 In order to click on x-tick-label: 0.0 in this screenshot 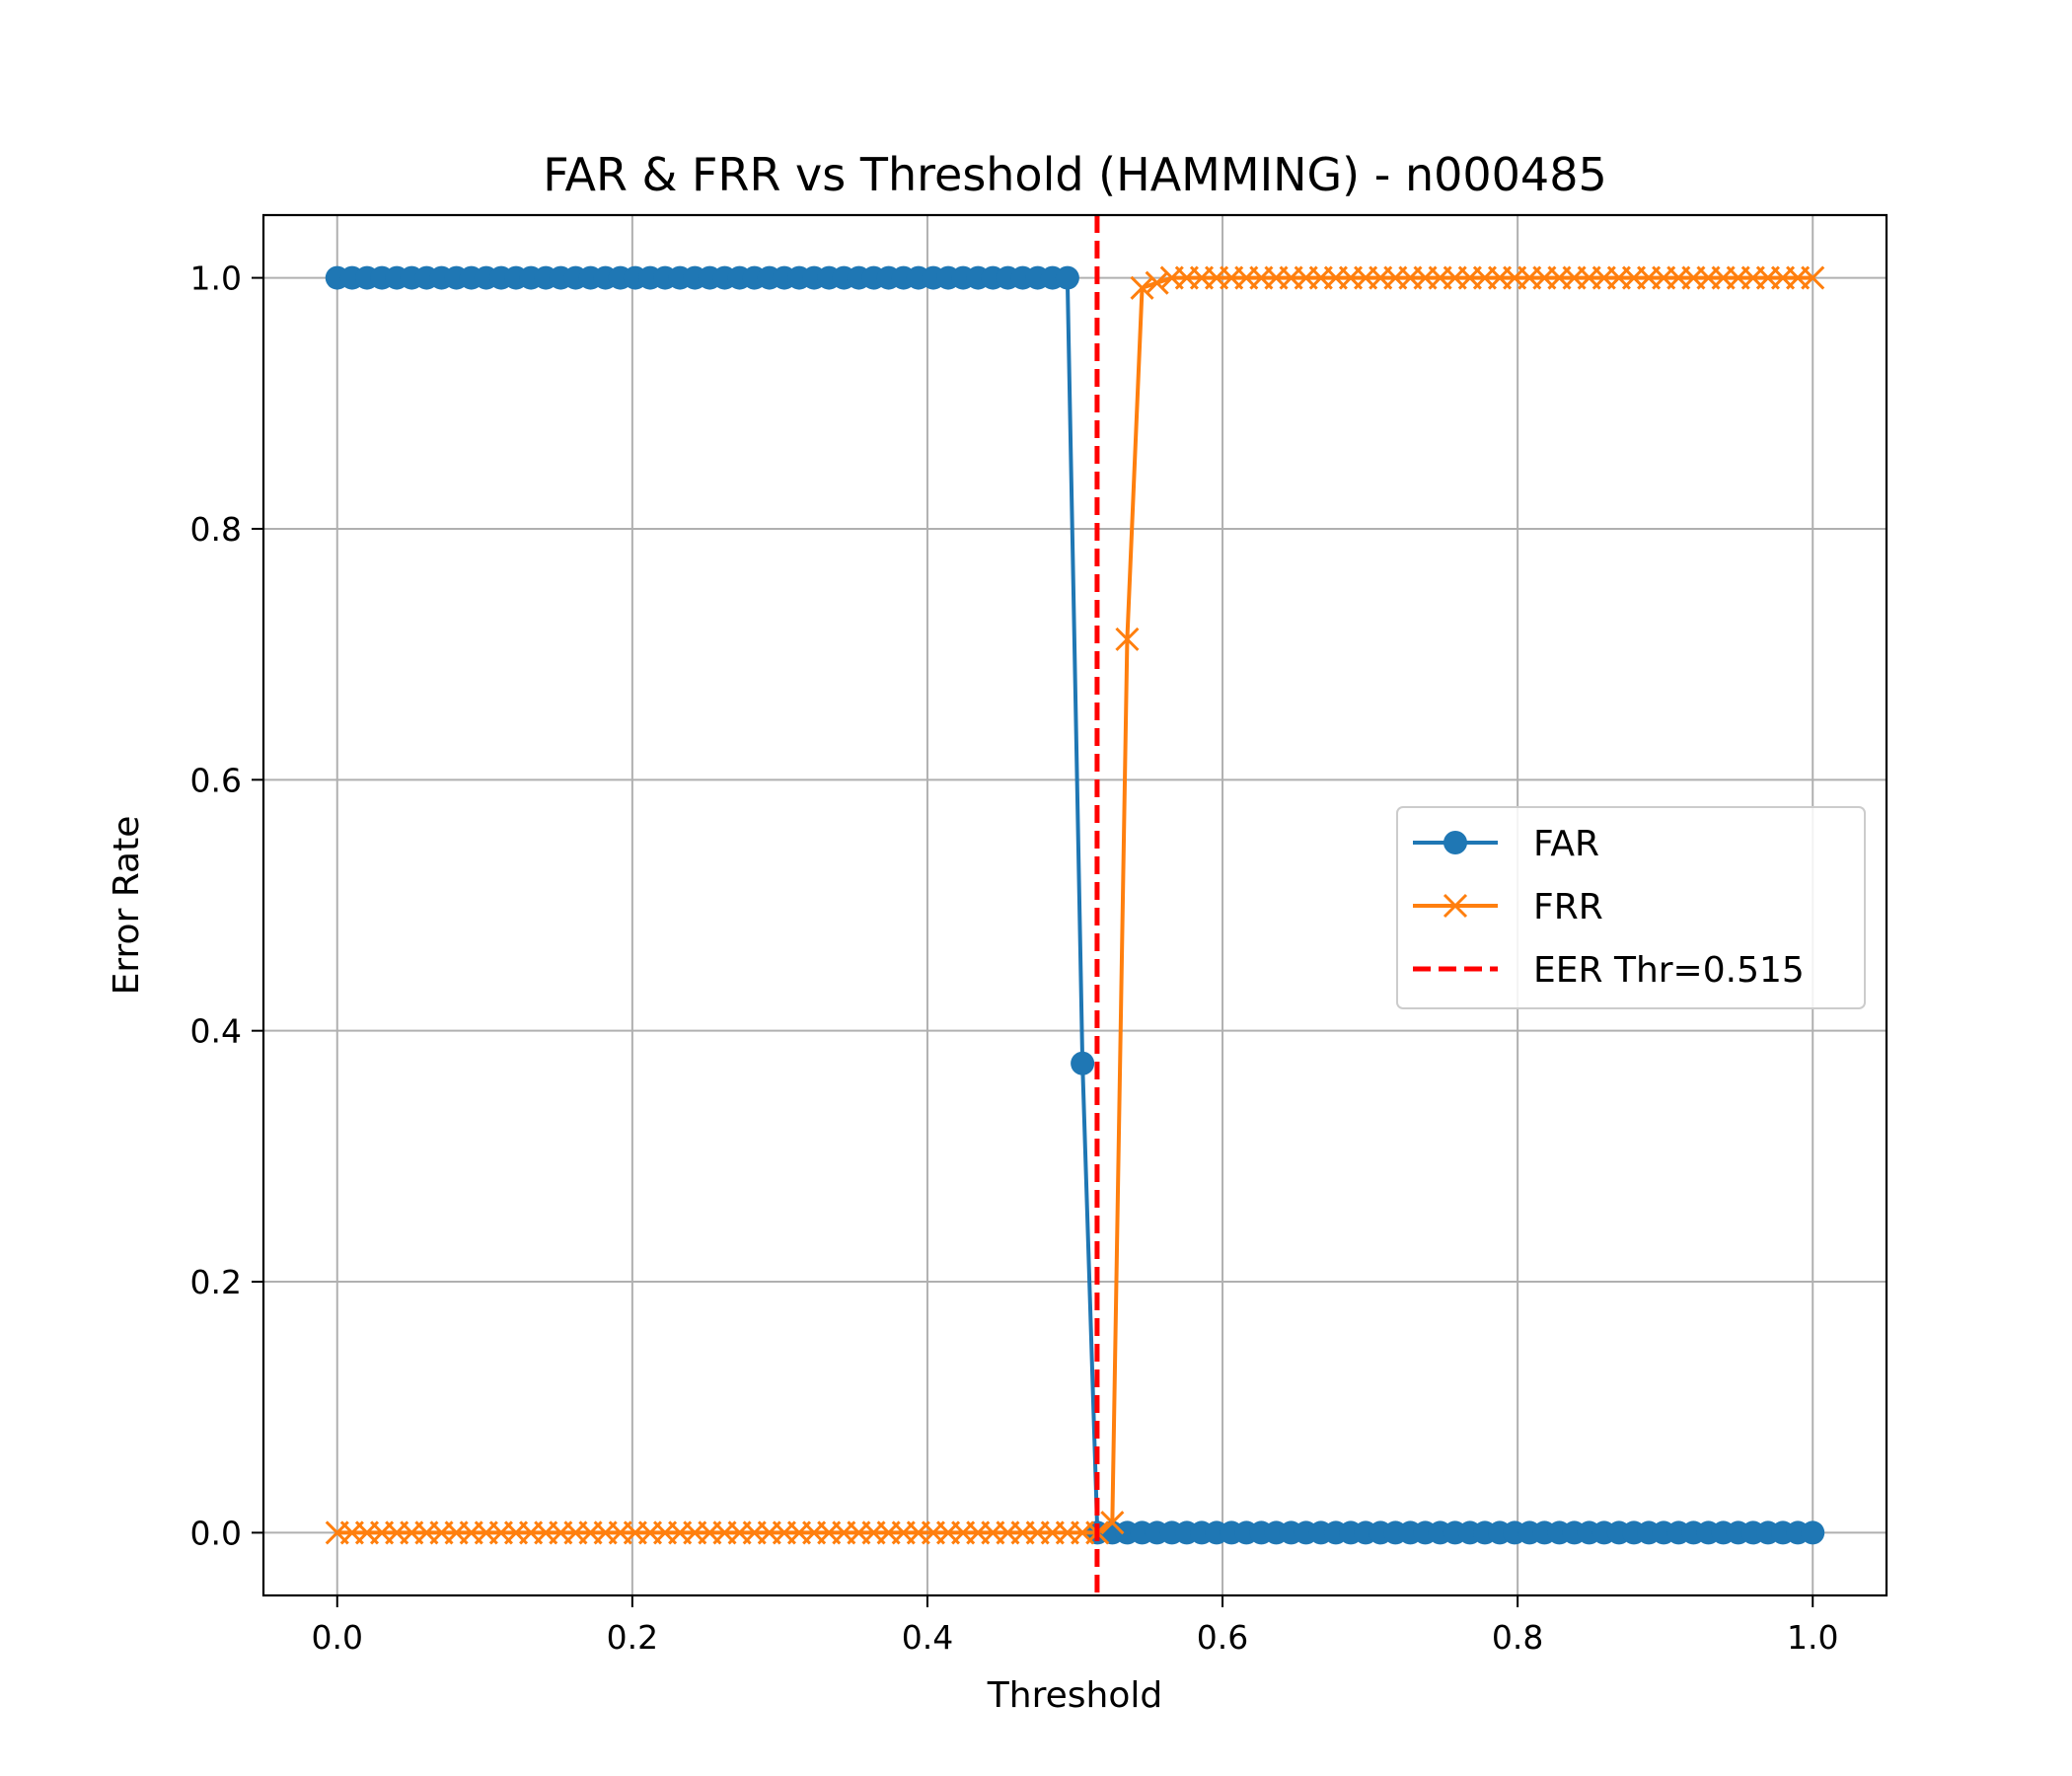, I will do `click(338, 1638)`.